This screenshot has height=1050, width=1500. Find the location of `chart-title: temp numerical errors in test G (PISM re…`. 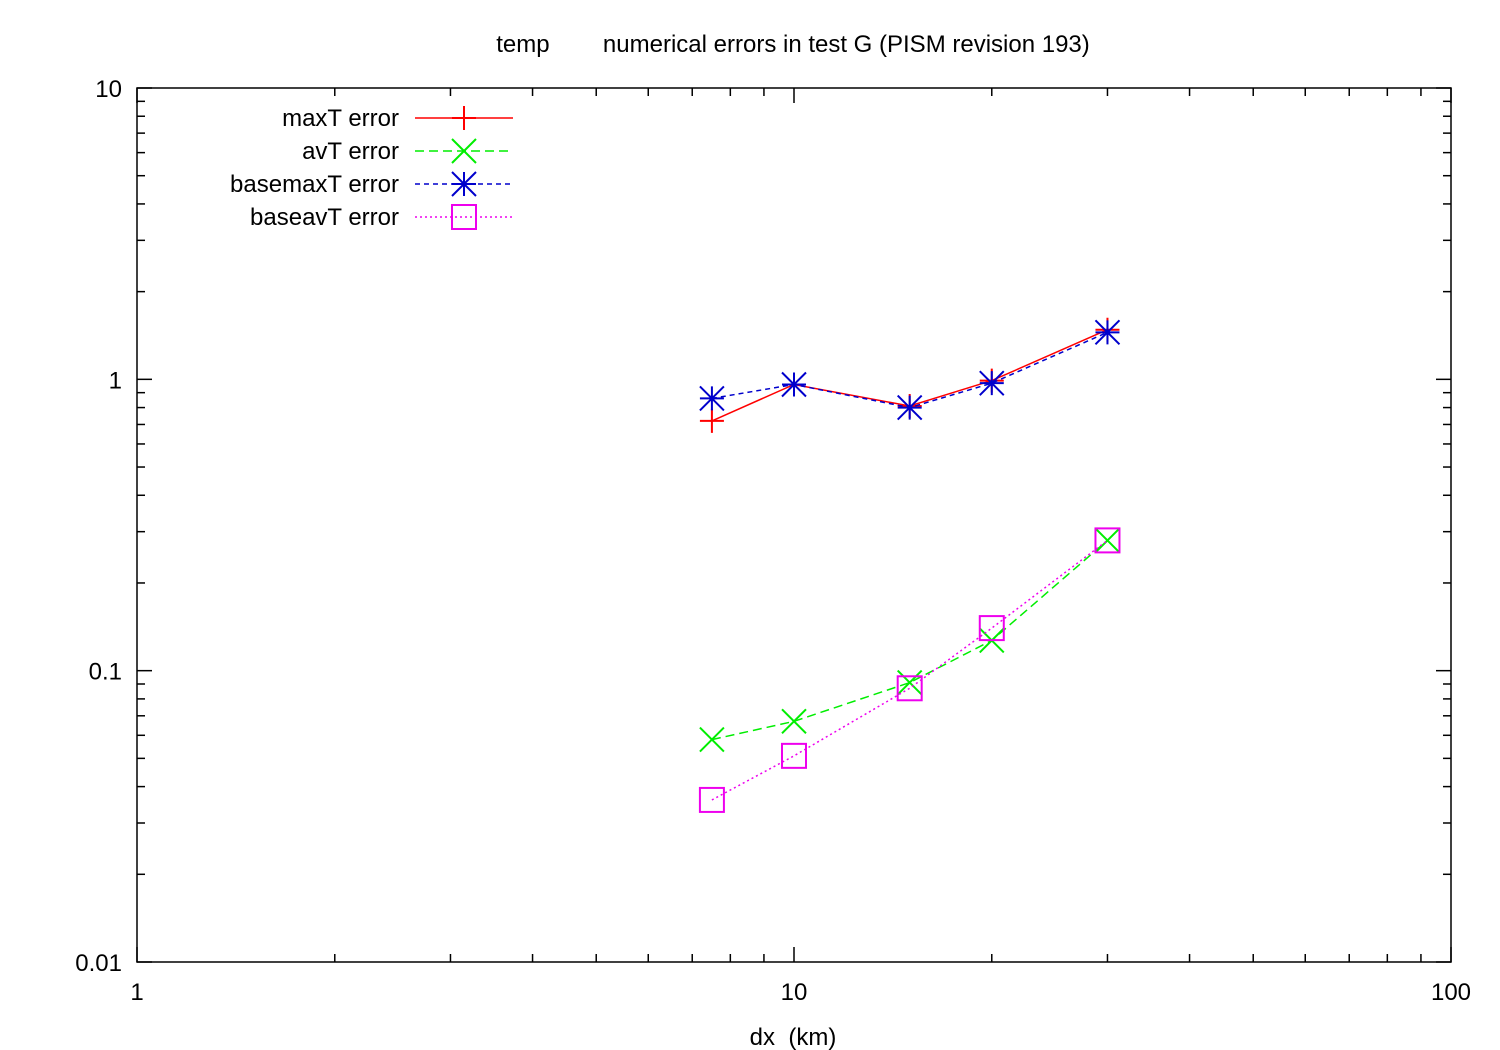

chart-title: temp numerical errors in test G (PISM re… is located at coordinates (793, 44).